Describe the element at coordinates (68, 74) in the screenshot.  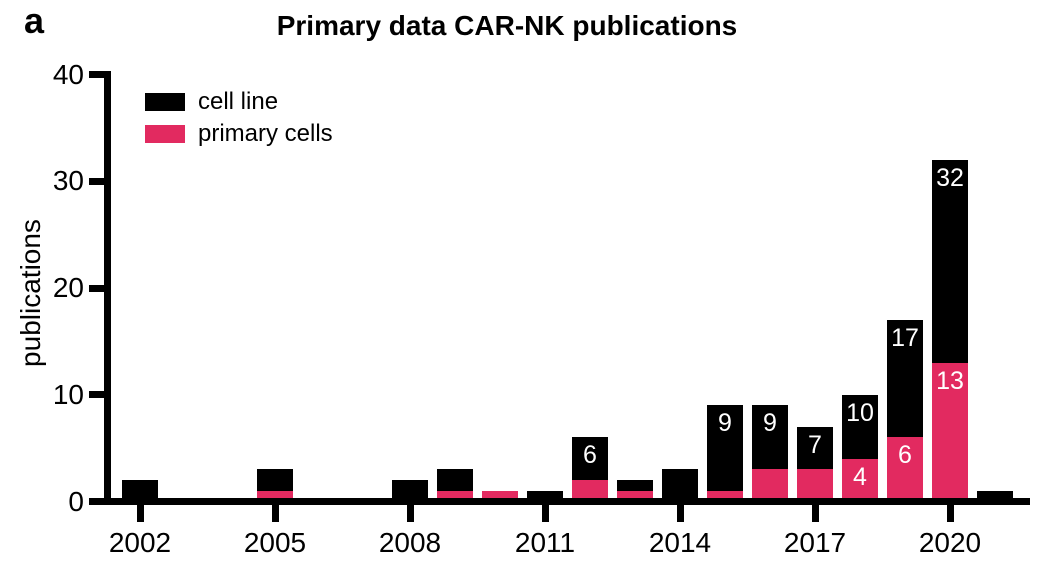
I see `y-tick-label-40: 40` at that location.